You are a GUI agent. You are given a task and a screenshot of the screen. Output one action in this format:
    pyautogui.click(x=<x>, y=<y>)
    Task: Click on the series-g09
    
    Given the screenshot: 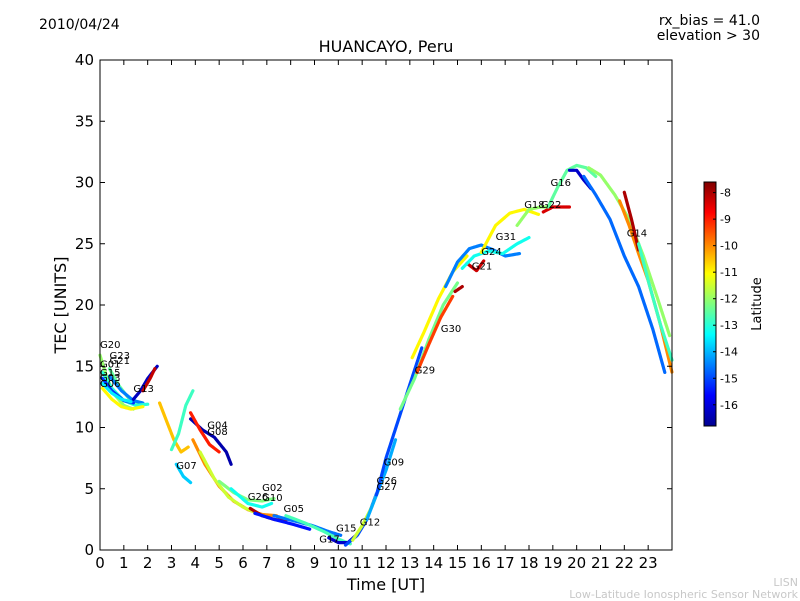 What is the action you would take?
    pyautogui.click(x=399, y=421)
    